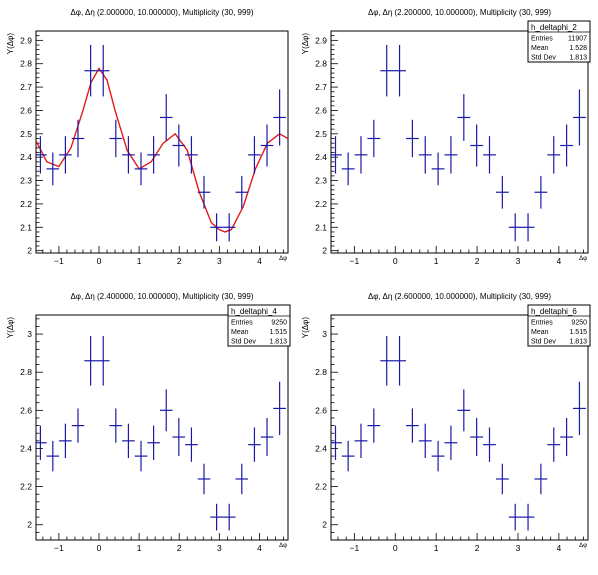  I want to click on chart-2-stats-frame, so click(559, 41).